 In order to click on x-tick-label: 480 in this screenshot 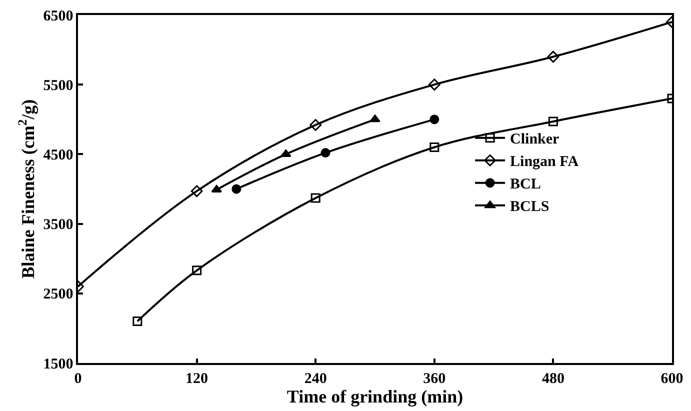, I will do `click(553, 378)`.